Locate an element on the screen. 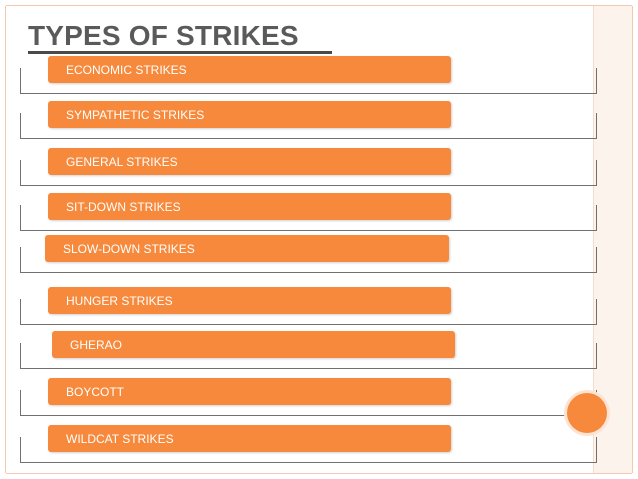  item-bar: SLOW-DOWN STRIKES is located at coordinates (247, 248).